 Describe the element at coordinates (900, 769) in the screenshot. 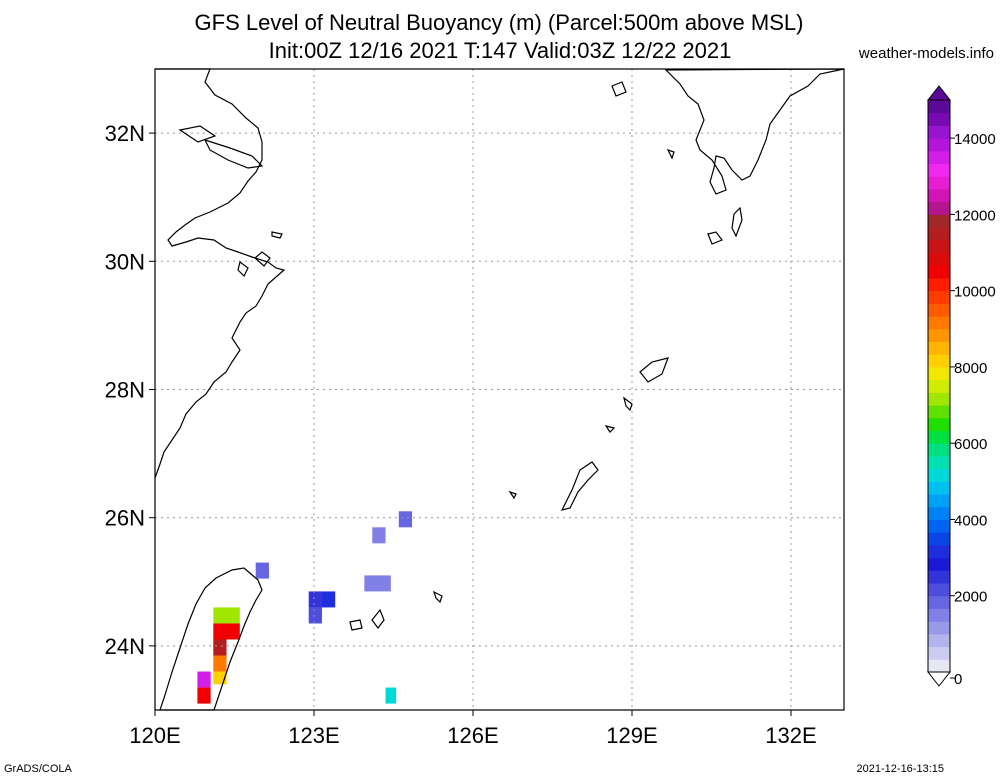

I see `footer-timestamp: 2021-12-16-13:15` at that location.